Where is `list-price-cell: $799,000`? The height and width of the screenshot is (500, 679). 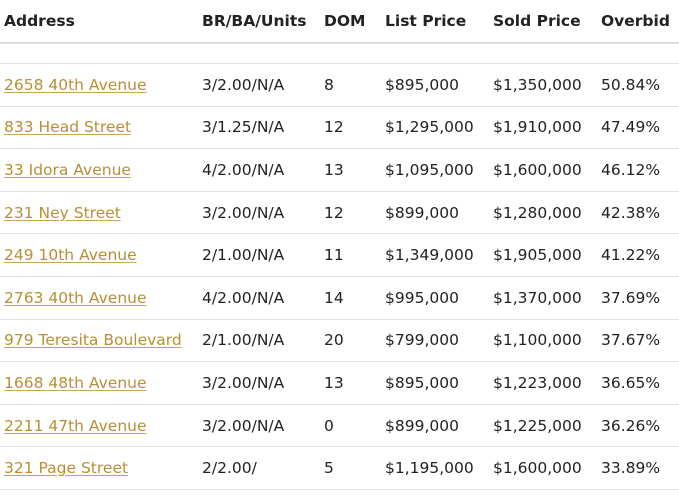
list-price-cell: $799,000 is located at coordinates (435, 341).